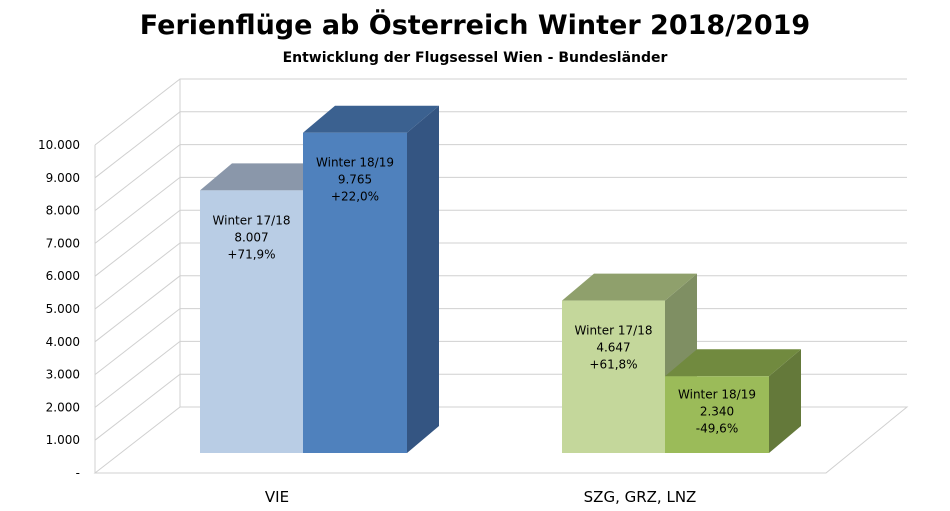 This screenshot has width=950, height=511. What do you see at coordinates (63, 178) in the screenshot?
I see `y-tick-label: 9.000` at bounding box center [63, 178].